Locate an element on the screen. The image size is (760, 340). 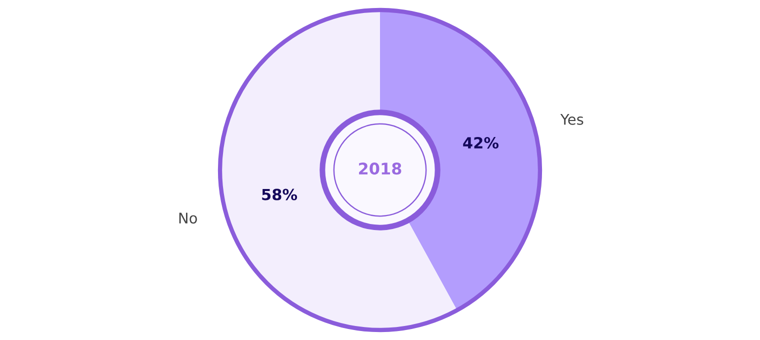
data-label: 58% is located at coordinates (280, 194).